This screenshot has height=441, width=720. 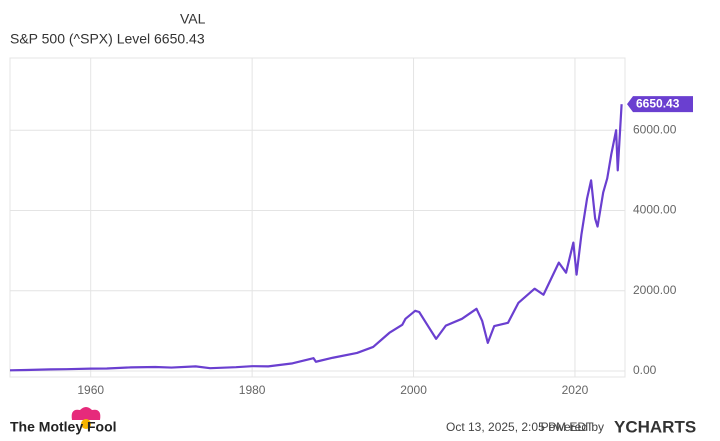 I want to click on legend-header: VAL, so click(x=193, y=19).